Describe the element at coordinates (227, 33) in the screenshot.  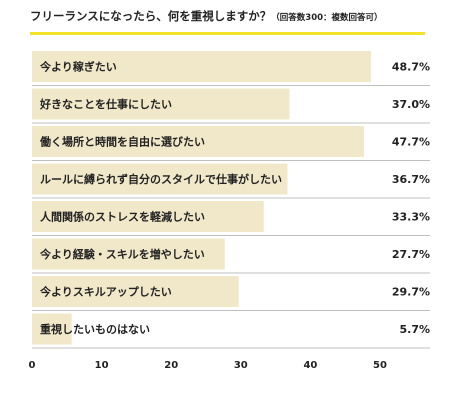
I see `title-underline` at that location.